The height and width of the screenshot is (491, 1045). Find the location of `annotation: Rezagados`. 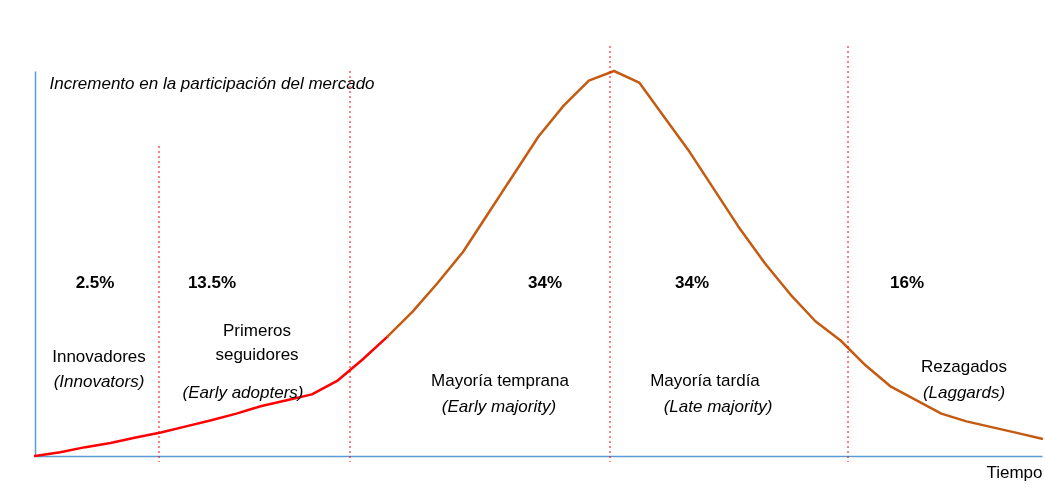

annotation: Rezagados is located at coordinates (964, 366).